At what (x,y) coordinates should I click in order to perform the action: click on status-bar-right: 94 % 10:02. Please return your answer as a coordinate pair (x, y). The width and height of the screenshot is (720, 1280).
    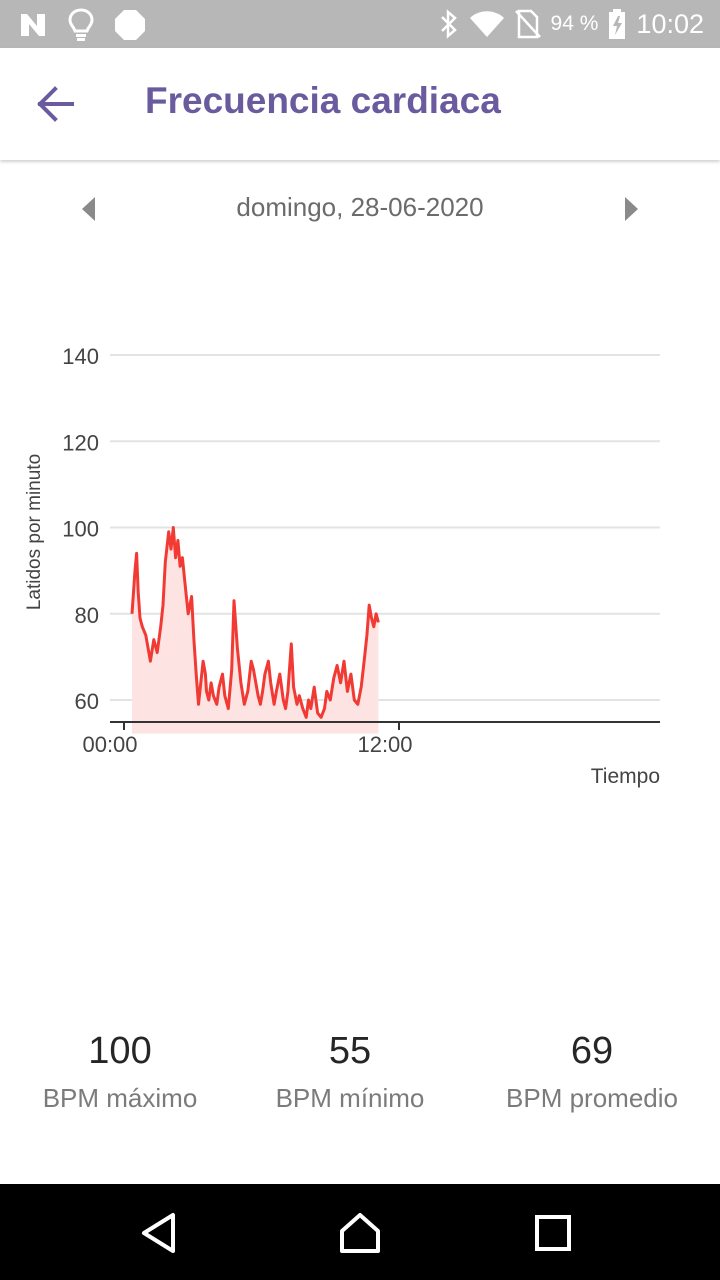
    Looking at the image, I should click on (571, 24).